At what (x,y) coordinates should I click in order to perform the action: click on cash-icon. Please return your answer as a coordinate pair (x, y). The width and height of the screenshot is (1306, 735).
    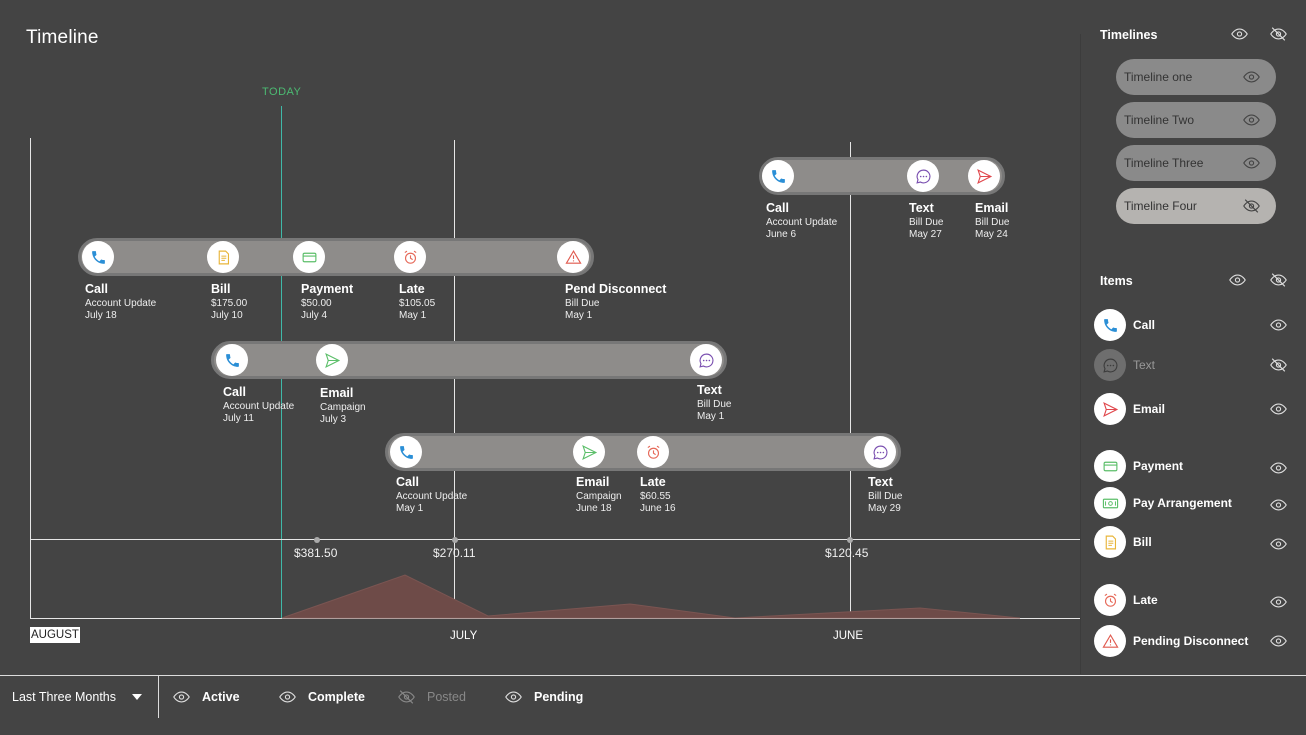
    Looking at the image, I should click on (1110, 503).